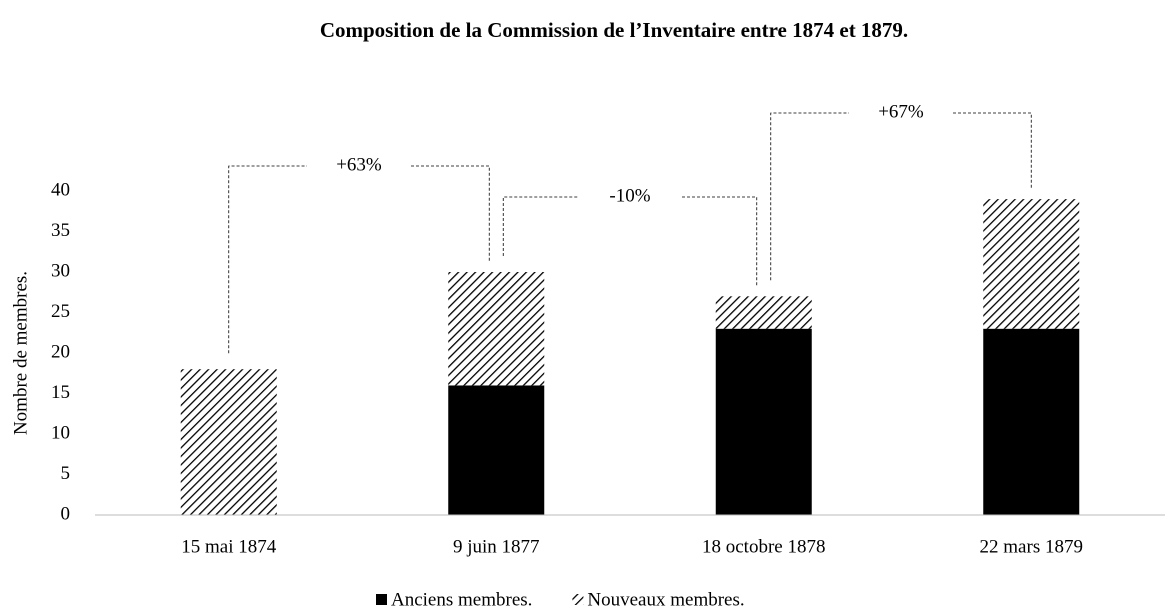 The image size is (1168, 610). Describe the element at coordinates (629, 195) in the screenshot. I see `annotation: -10%` at that location.